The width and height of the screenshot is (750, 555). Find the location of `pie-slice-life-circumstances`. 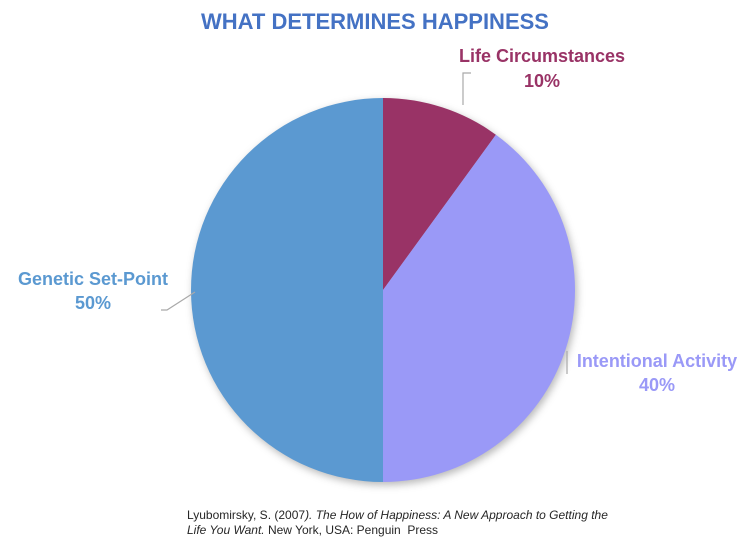

pie-slice-life-circumstances is located at coordinates (439, 194).